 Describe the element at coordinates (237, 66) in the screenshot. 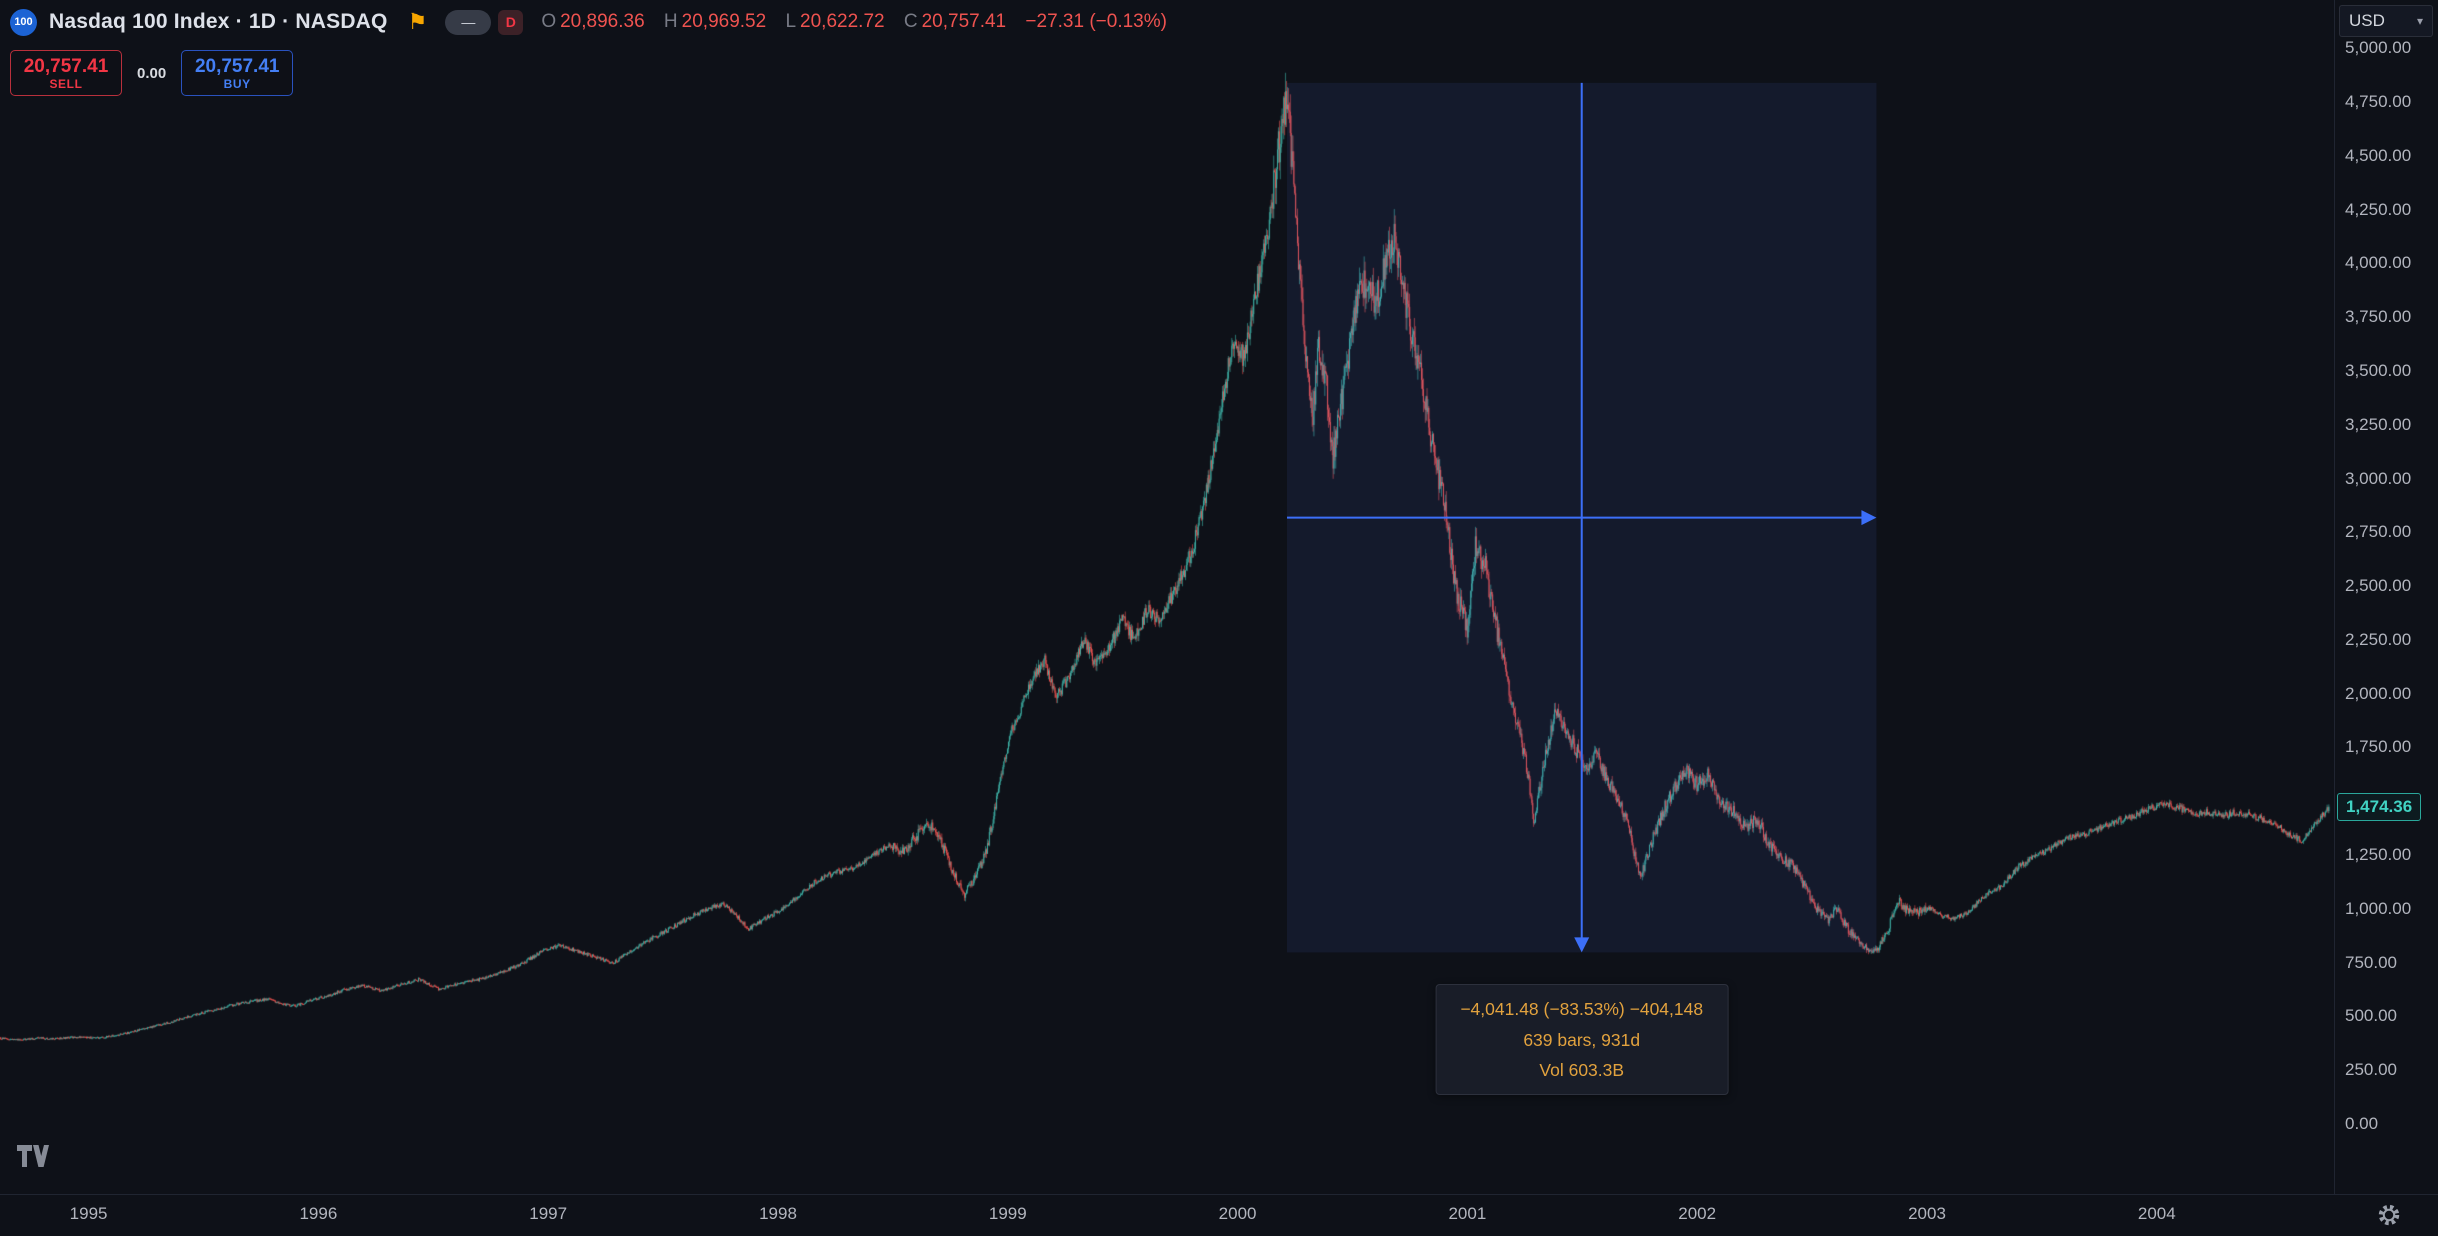

I see `buy-price: 20,757.41` at that location.